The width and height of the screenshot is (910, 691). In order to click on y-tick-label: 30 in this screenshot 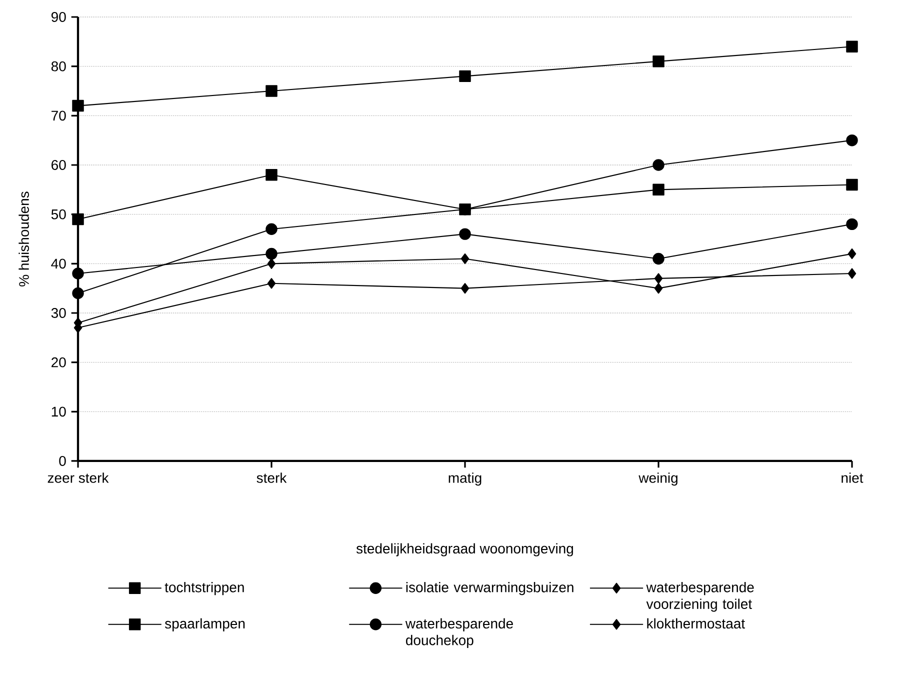, I will do `click(58, 313)`.